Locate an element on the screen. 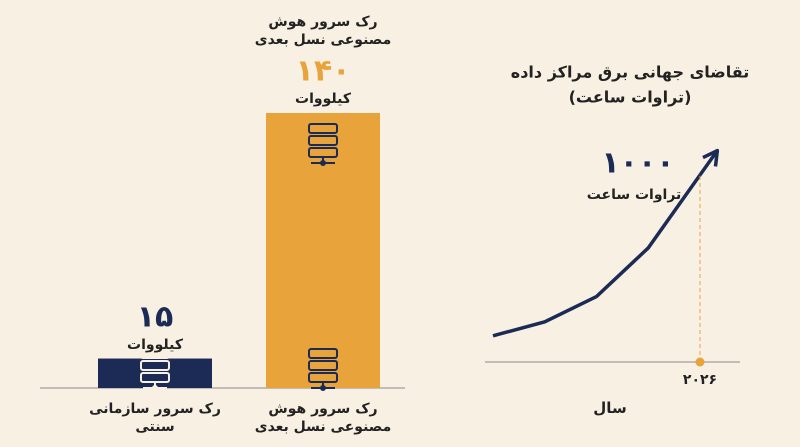  chart-subtitle: (تراوات ساعت) is located at coordinates (630, 97).